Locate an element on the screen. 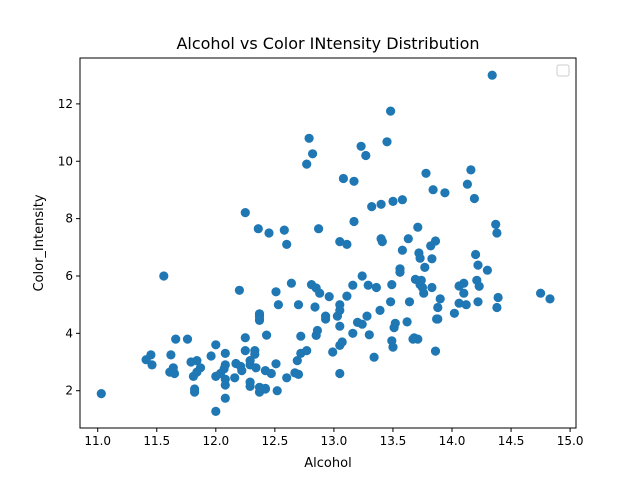 This screenshot has height=480, width=640. x-tick-label: 12.5 is located at coordinates (274, 441).